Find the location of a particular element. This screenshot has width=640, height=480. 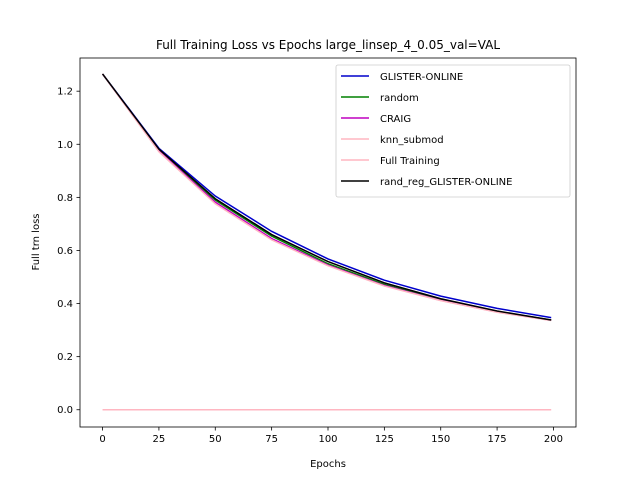

x-tick-label-6: 150 is located at coordinates (440, 439).